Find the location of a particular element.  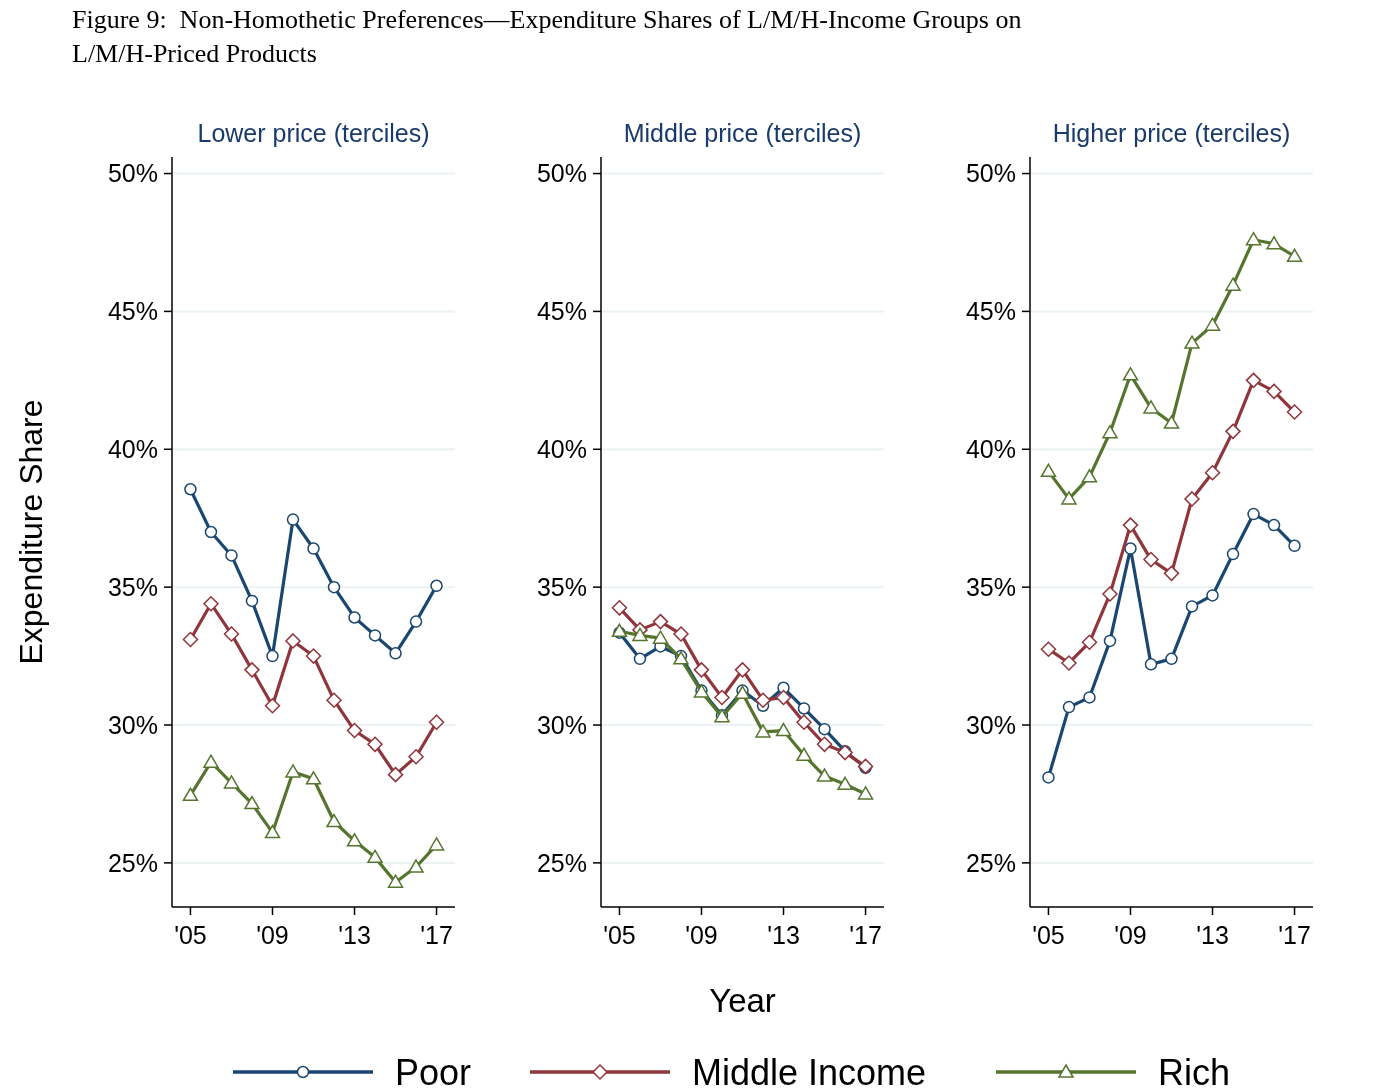

y-axis-title: Expenditure Share is located at coordinates (31, 532).